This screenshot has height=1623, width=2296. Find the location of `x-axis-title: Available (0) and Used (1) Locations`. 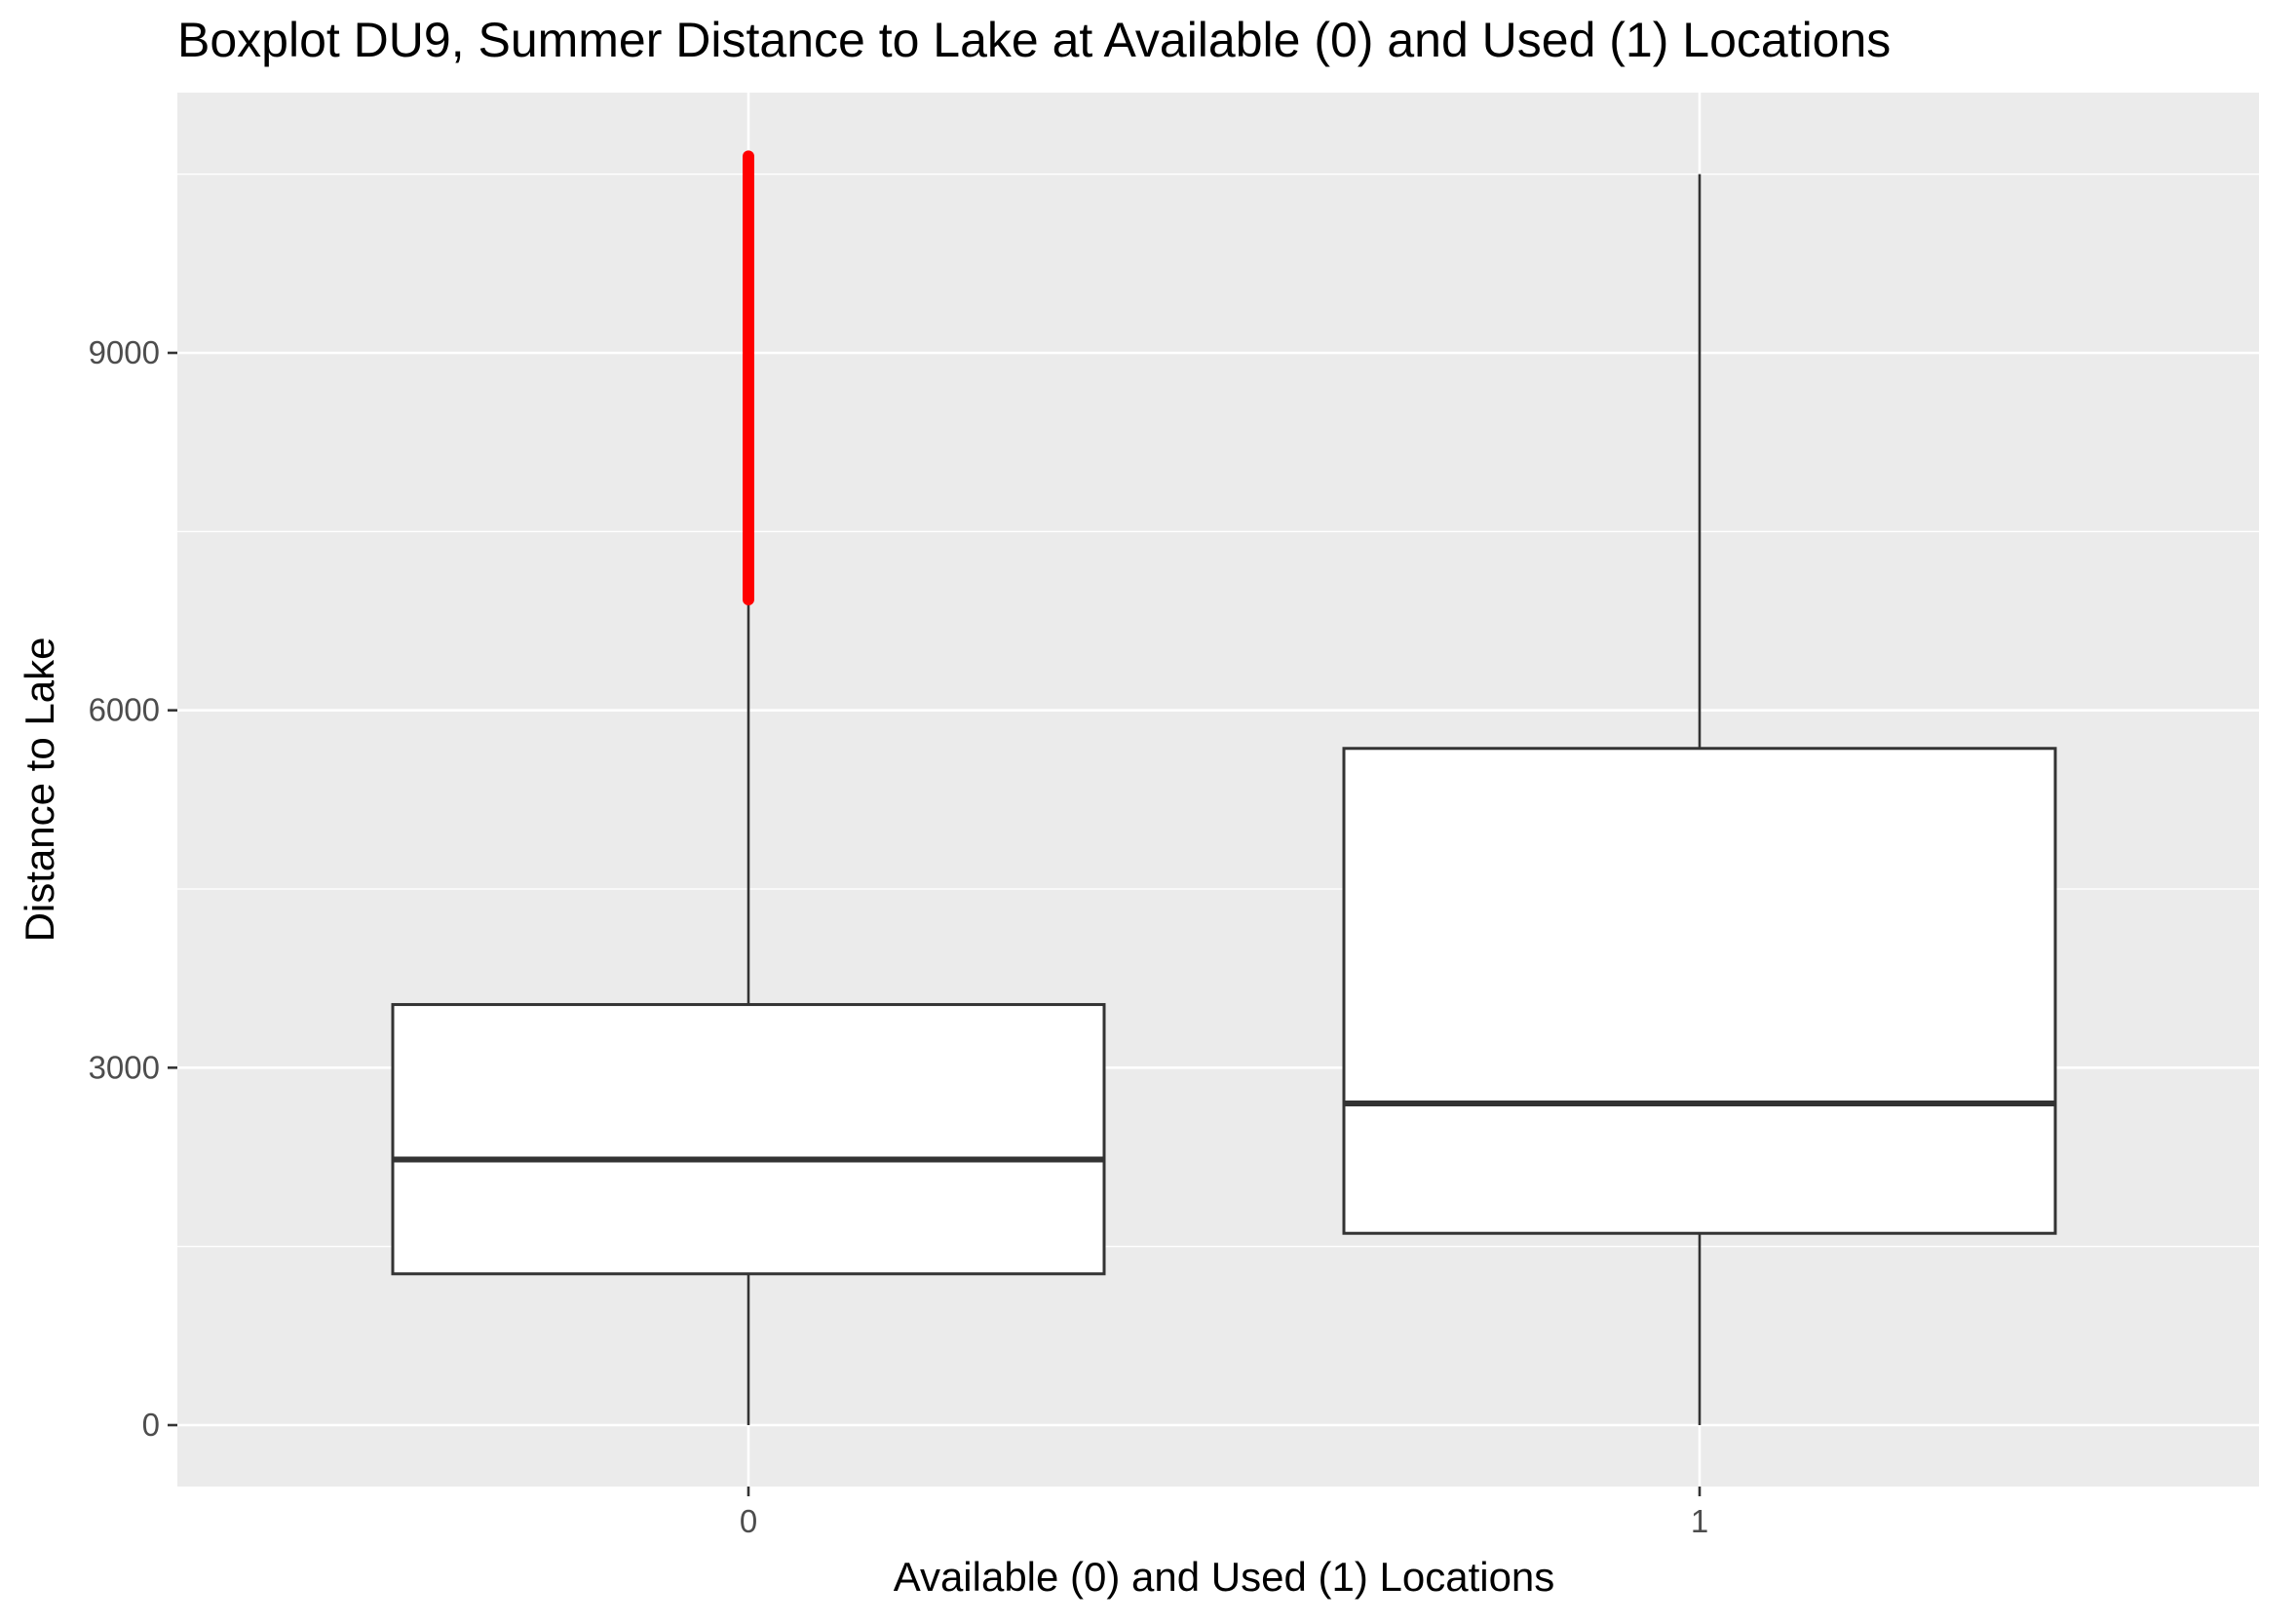

x-axis-title: Available (0) and Used (1) Locations is located at coordinates (1224, 1577).